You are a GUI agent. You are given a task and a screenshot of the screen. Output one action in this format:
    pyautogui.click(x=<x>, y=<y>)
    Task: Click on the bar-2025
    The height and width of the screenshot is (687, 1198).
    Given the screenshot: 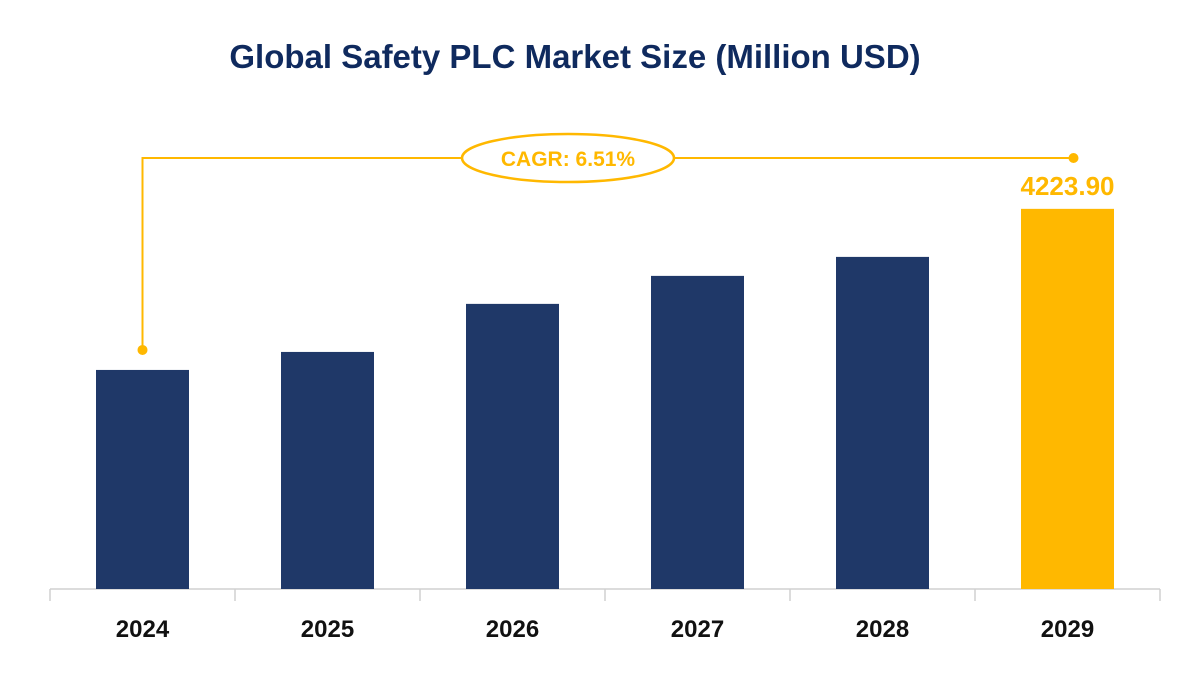 What is the action you would take?
    pyautogui.click(x=327, y=470)
    